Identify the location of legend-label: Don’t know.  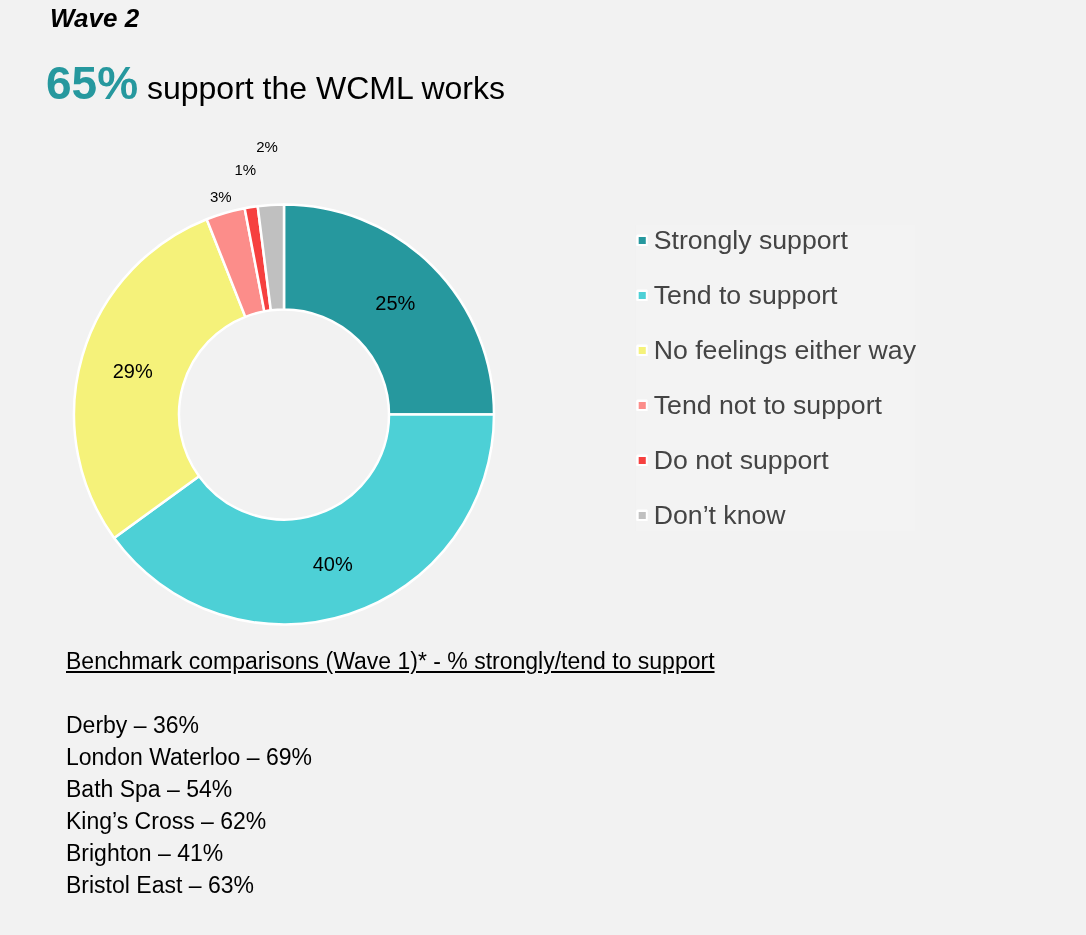
(719, 515).